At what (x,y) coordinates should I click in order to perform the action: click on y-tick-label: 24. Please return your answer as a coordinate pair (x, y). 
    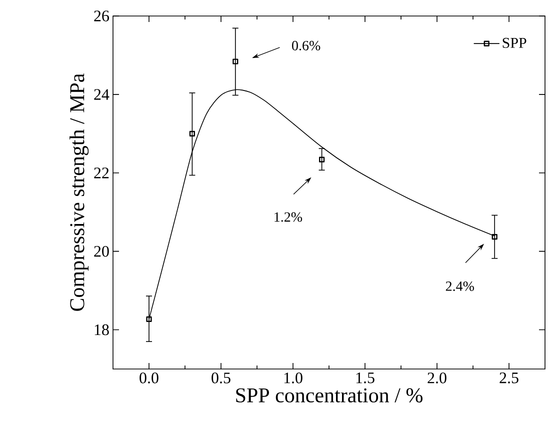
    Looking at the image, I should click on (102, 94).